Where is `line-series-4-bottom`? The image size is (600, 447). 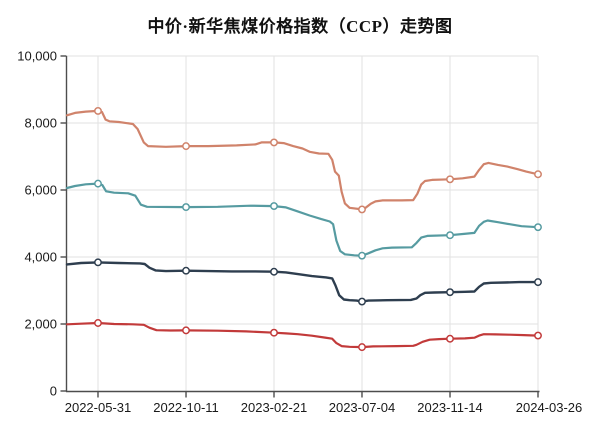 line-series-4-bottom is located at coordinates (302, 335).